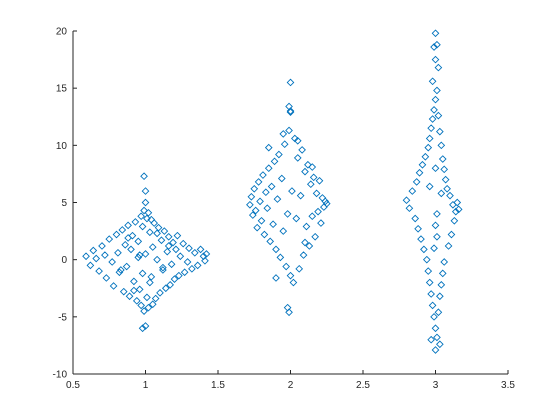  Describe the element at coordinates (508, 385) in the screenshot. I see `x-tick-label: 3.5` at that location.